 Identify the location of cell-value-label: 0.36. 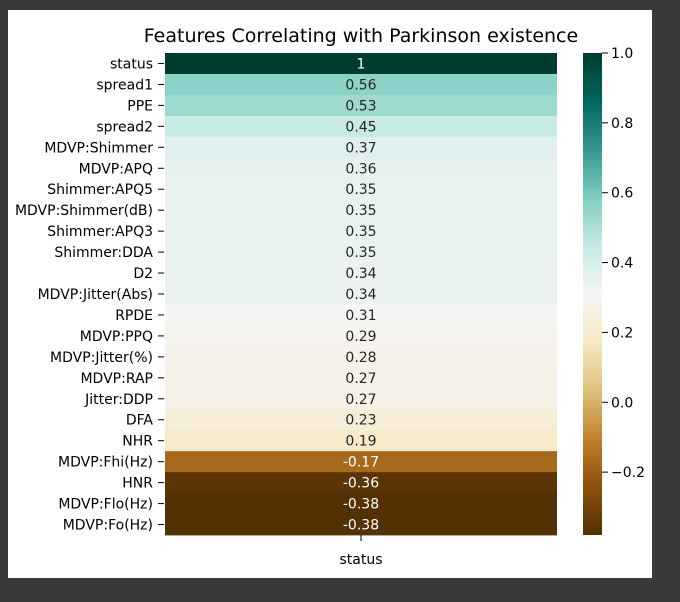
(360, 169).